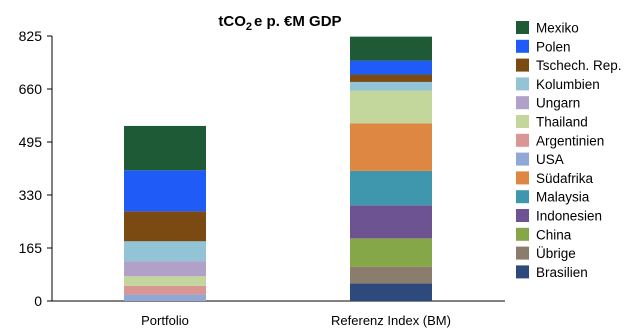 The width and height of the screenshot is (636, 329). What do you see at coordinates (550, 159) in the screenshot?
I see `legend-label: USA` at bounding box center [550, 159].